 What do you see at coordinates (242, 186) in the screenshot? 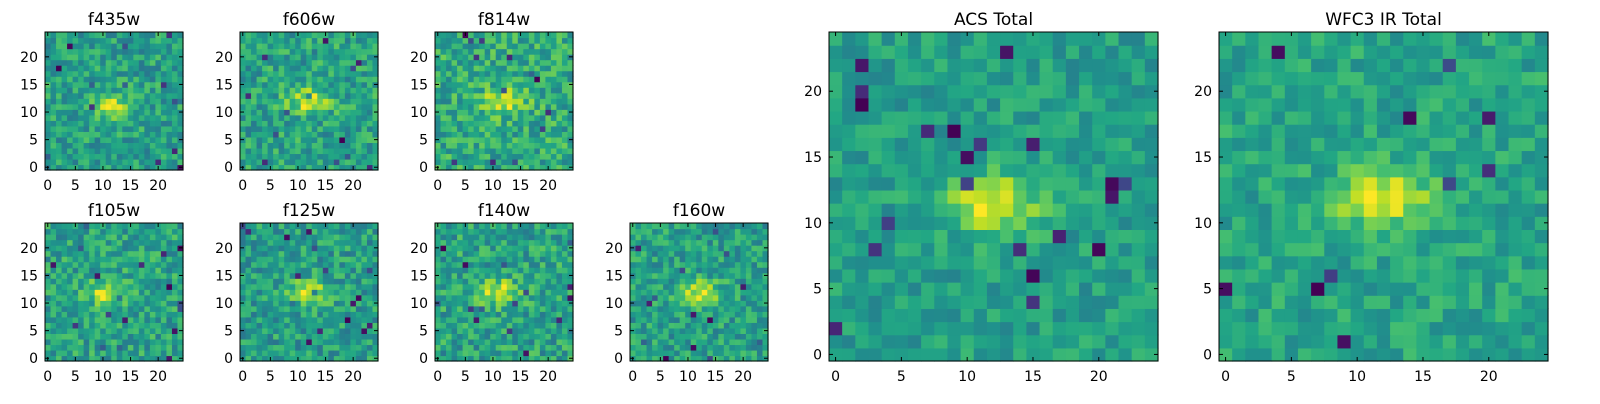
I see `x-tick-label: 0` at bounding box center [242, 186].